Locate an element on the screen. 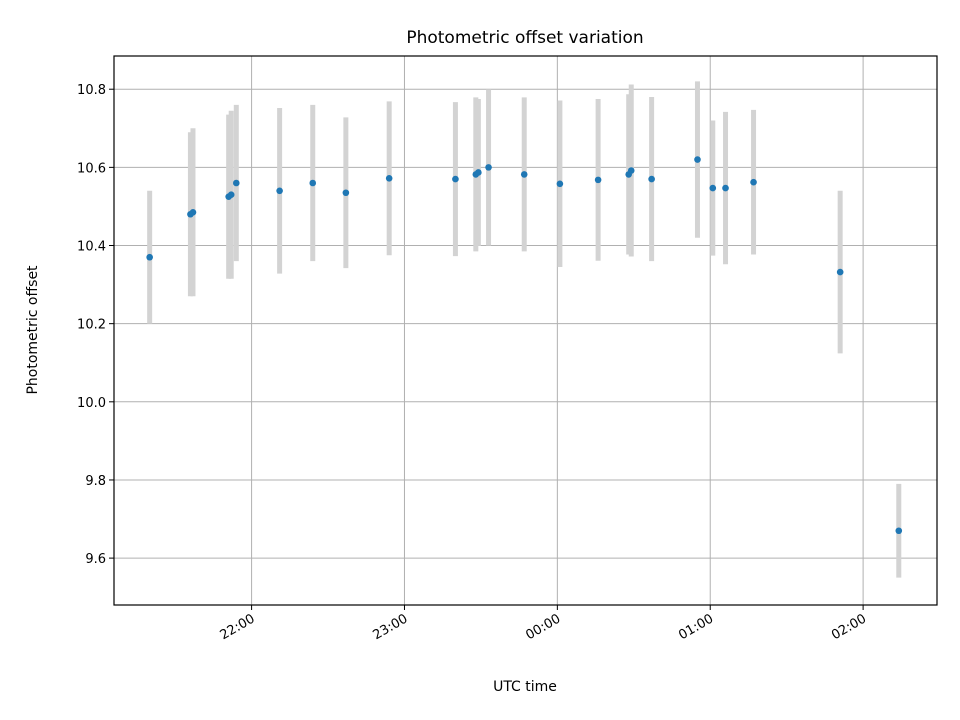  chart-title: Photometric offset variation is located at coordinates (524, 38).